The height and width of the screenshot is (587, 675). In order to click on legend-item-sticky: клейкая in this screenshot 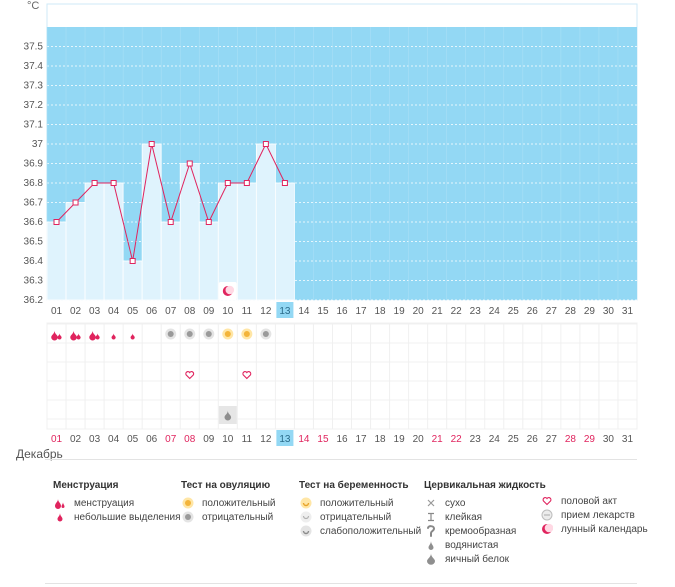, I will do `click(485, 517)`.